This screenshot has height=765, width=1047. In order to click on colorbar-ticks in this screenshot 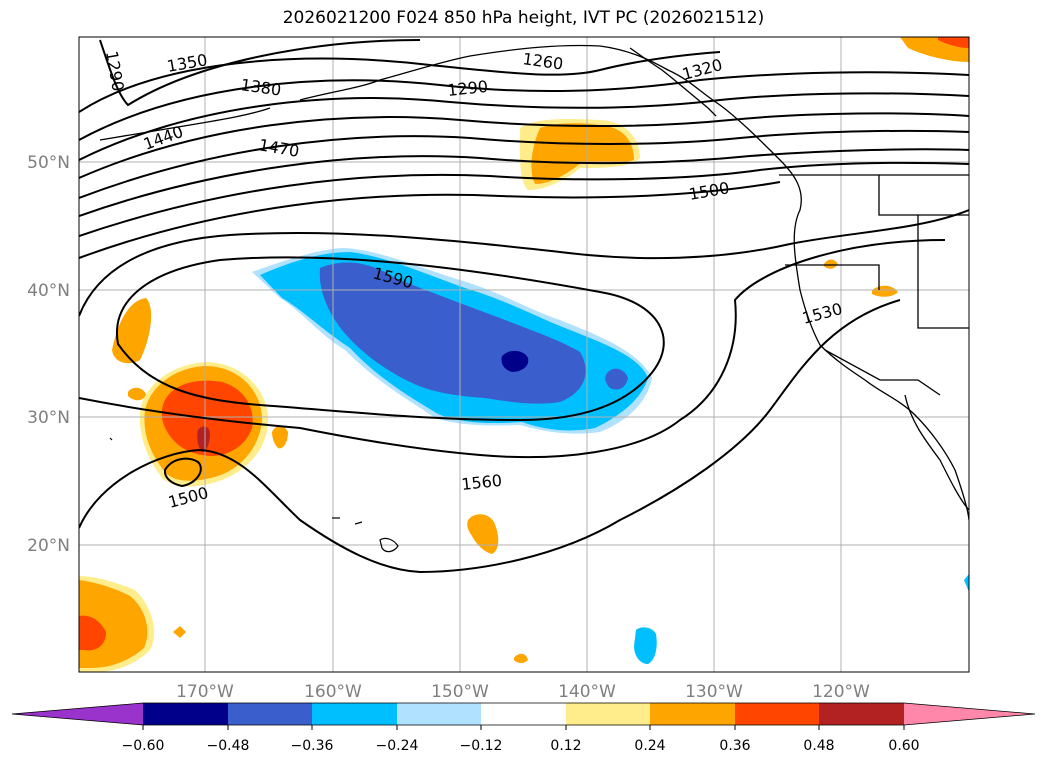, I will do `click(523, 727)`.